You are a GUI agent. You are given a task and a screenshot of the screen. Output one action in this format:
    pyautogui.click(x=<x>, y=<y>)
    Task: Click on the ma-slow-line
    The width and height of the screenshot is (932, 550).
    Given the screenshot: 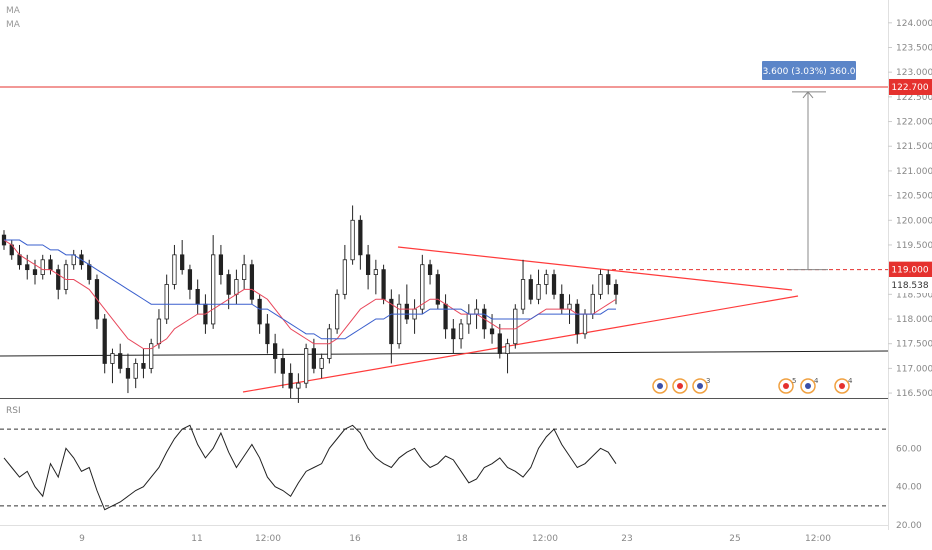 What is the action you would take?
    pyautogui.click(x=310, y=289)
    